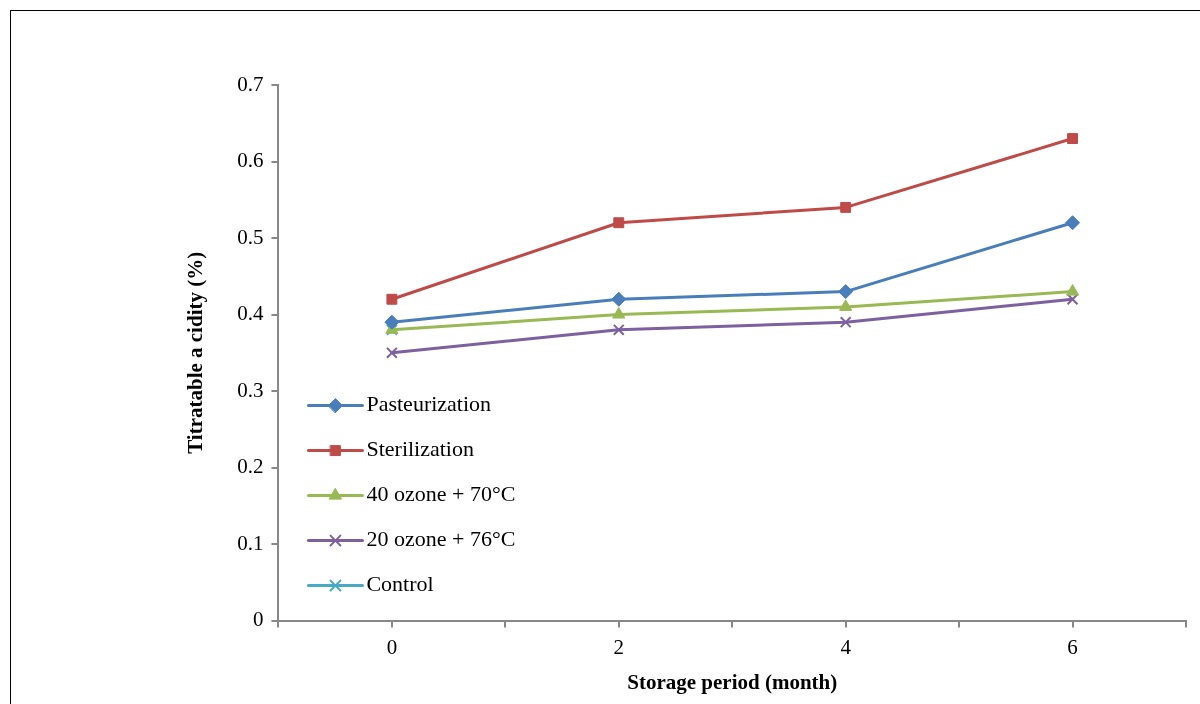  Describe the element at coordinates (619, 646) in the screenshot. I see `x-tick-label: 2` at that location.